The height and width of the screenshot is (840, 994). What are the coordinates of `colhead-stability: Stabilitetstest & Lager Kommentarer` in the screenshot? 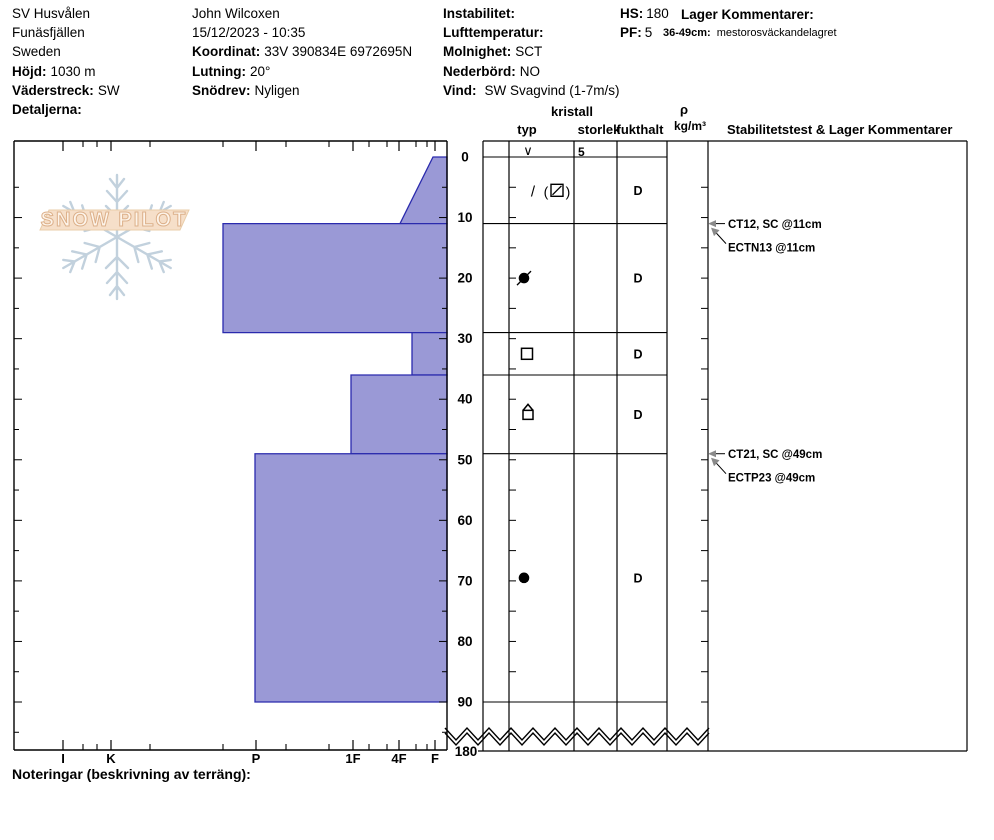 It's located at (840, 129).